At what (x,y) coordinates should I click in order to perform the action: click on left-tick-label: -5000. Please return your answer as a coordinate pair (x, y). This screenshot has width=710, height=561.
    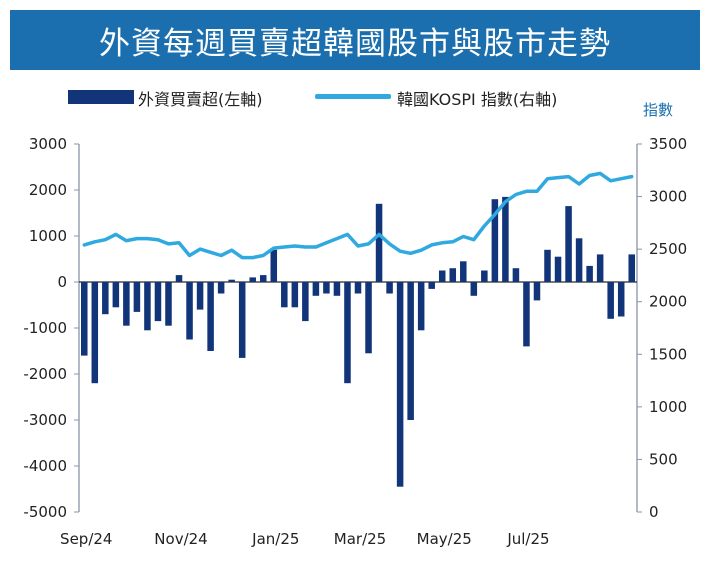
    Looking at the image, I should click on (45, 512).